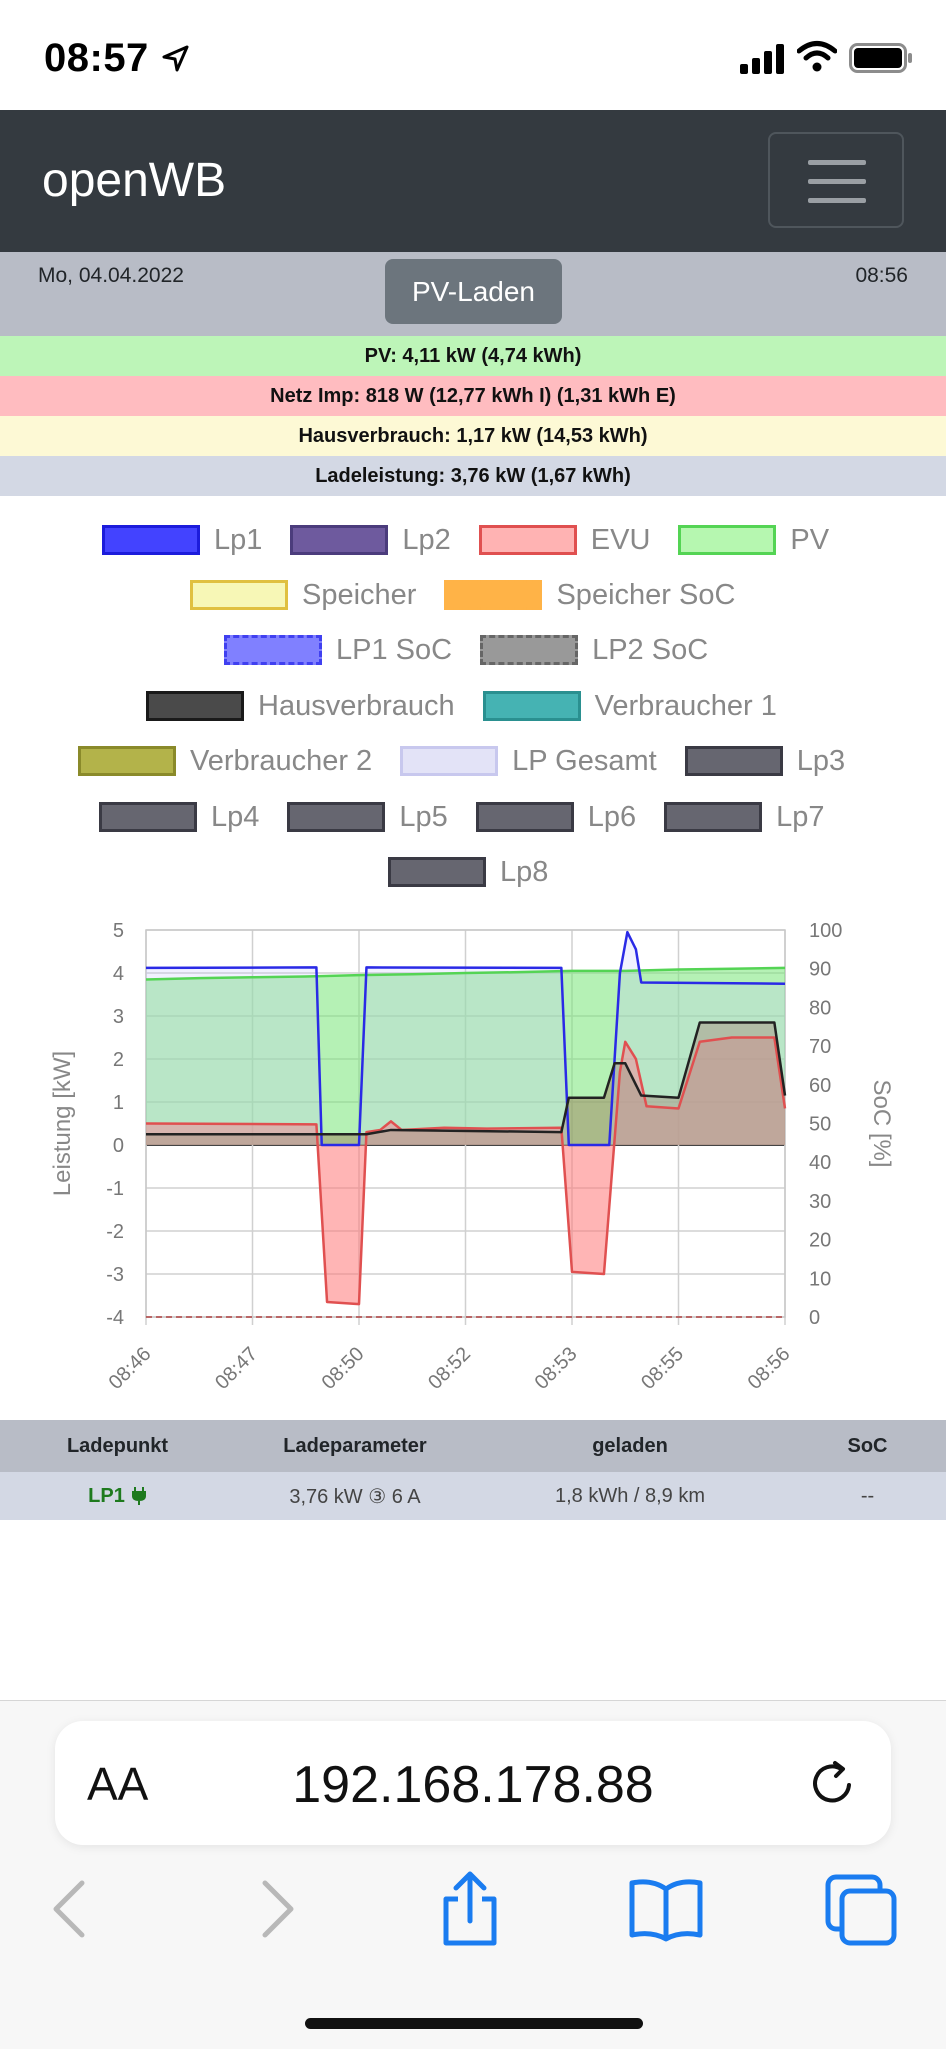 The width and height of the screenshot is (946, 2049). What do you see at coordinates (118, 1146) in the screenshot?
I see `y-tick-label: 0` at bounding box center [118, 1146].